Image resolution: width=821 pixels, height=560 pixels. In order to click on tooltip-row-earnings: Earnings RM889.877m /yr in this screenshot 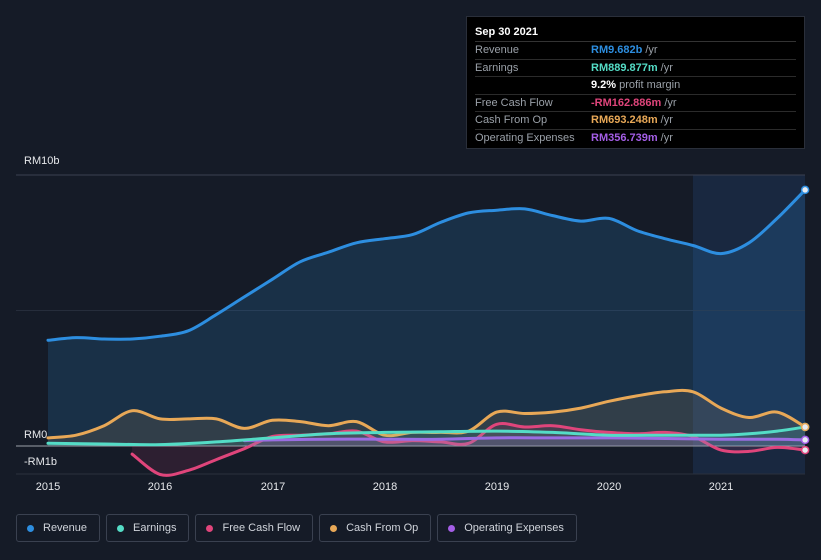, I will do `click(635, 69)`.